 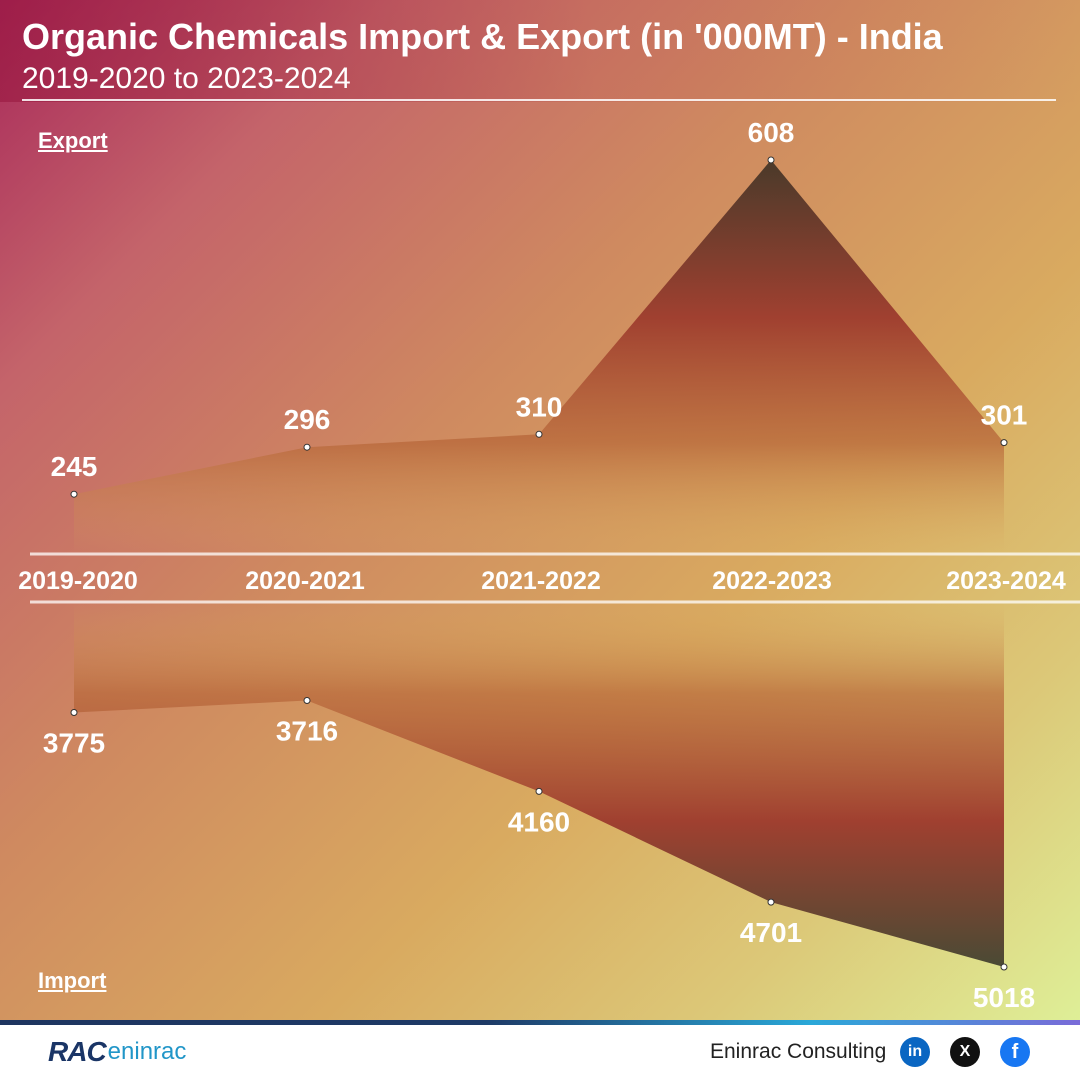 I want to click on import-label: Import, so click(x=72, y=980).